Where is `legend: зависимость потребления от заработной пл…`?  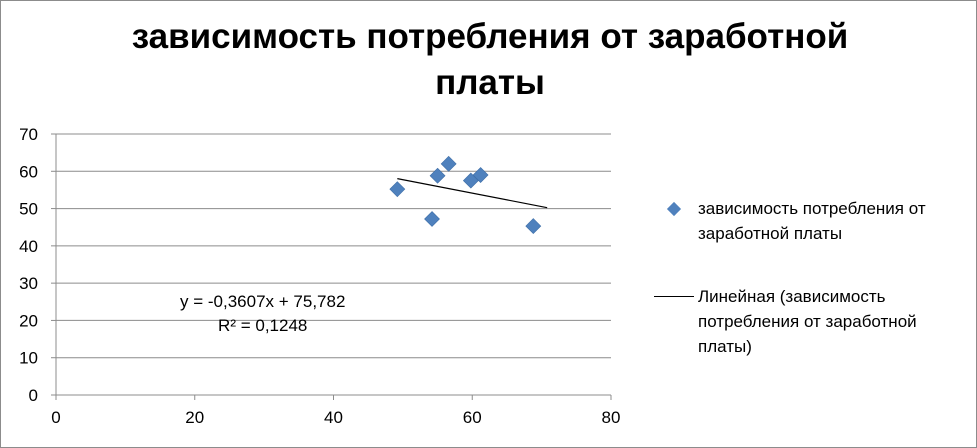 legend: зависимость потребления от заработной пл… is located at coordinates (809, 277).